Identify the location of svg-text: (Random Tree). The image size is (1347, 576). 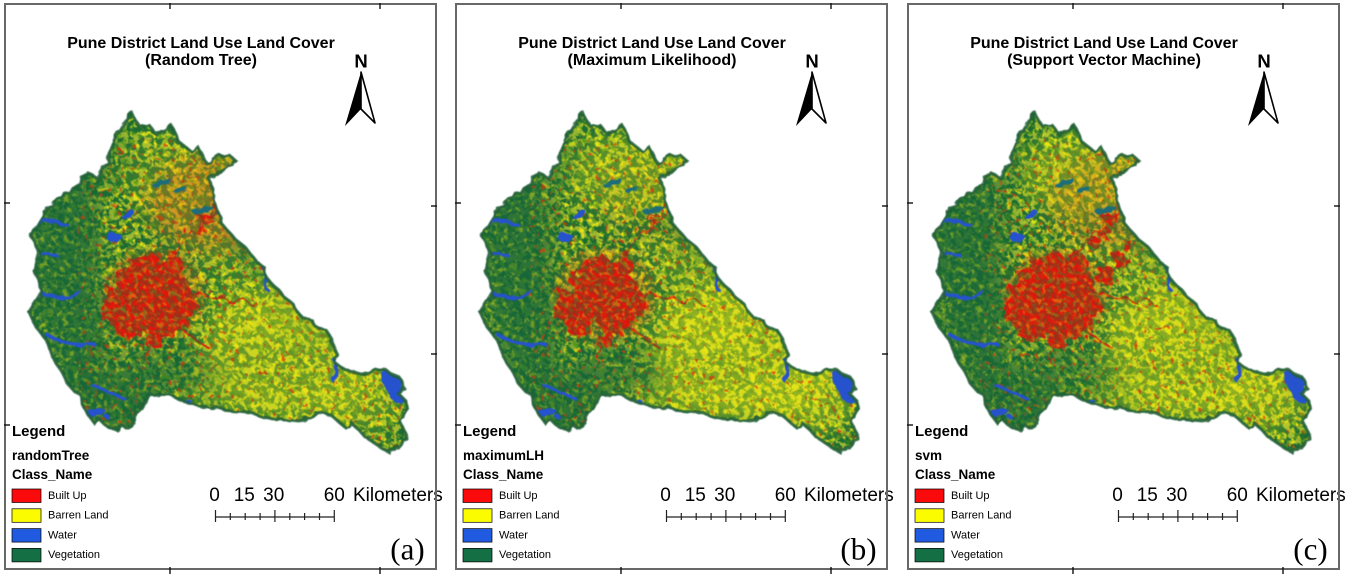
(201, 60).